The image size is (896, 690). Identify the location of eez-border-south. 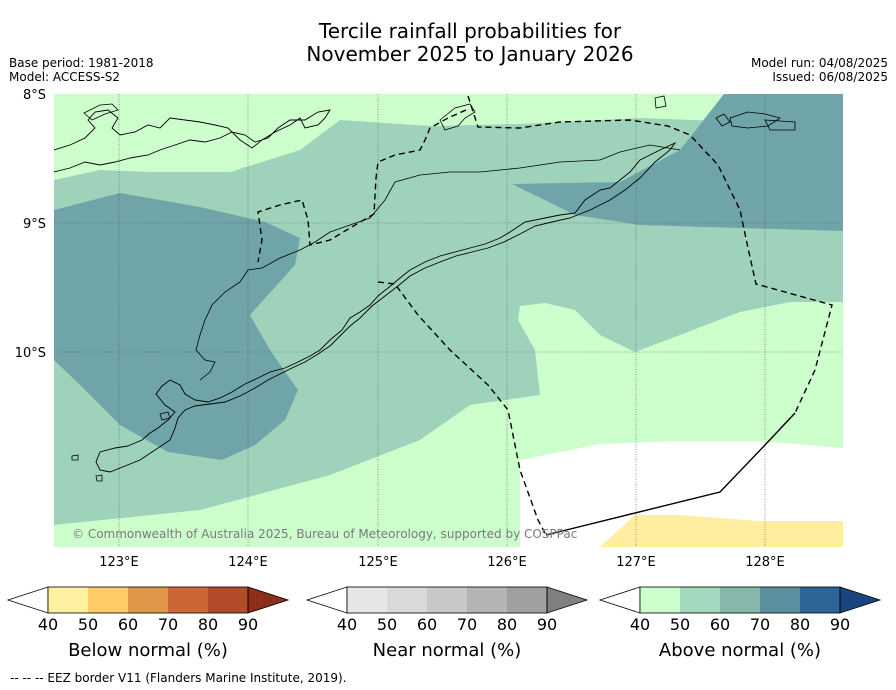
(462, 408).